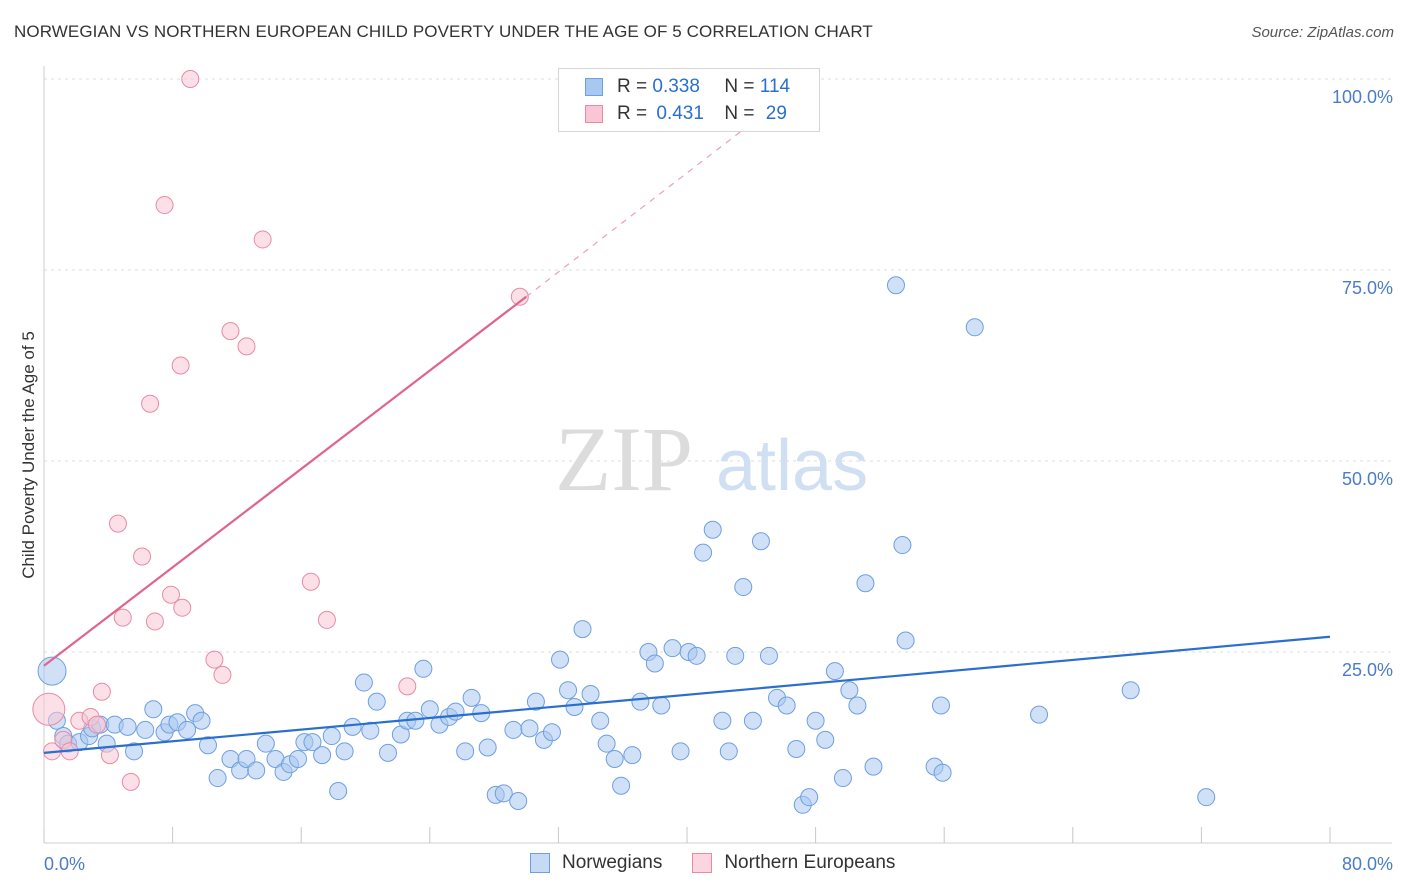 The height and width of the screenshot is (892, 1406). Describe the element at coordinates (1367, 479) in the screenshot. I see `y-tick-label: 50.0%` at that location.